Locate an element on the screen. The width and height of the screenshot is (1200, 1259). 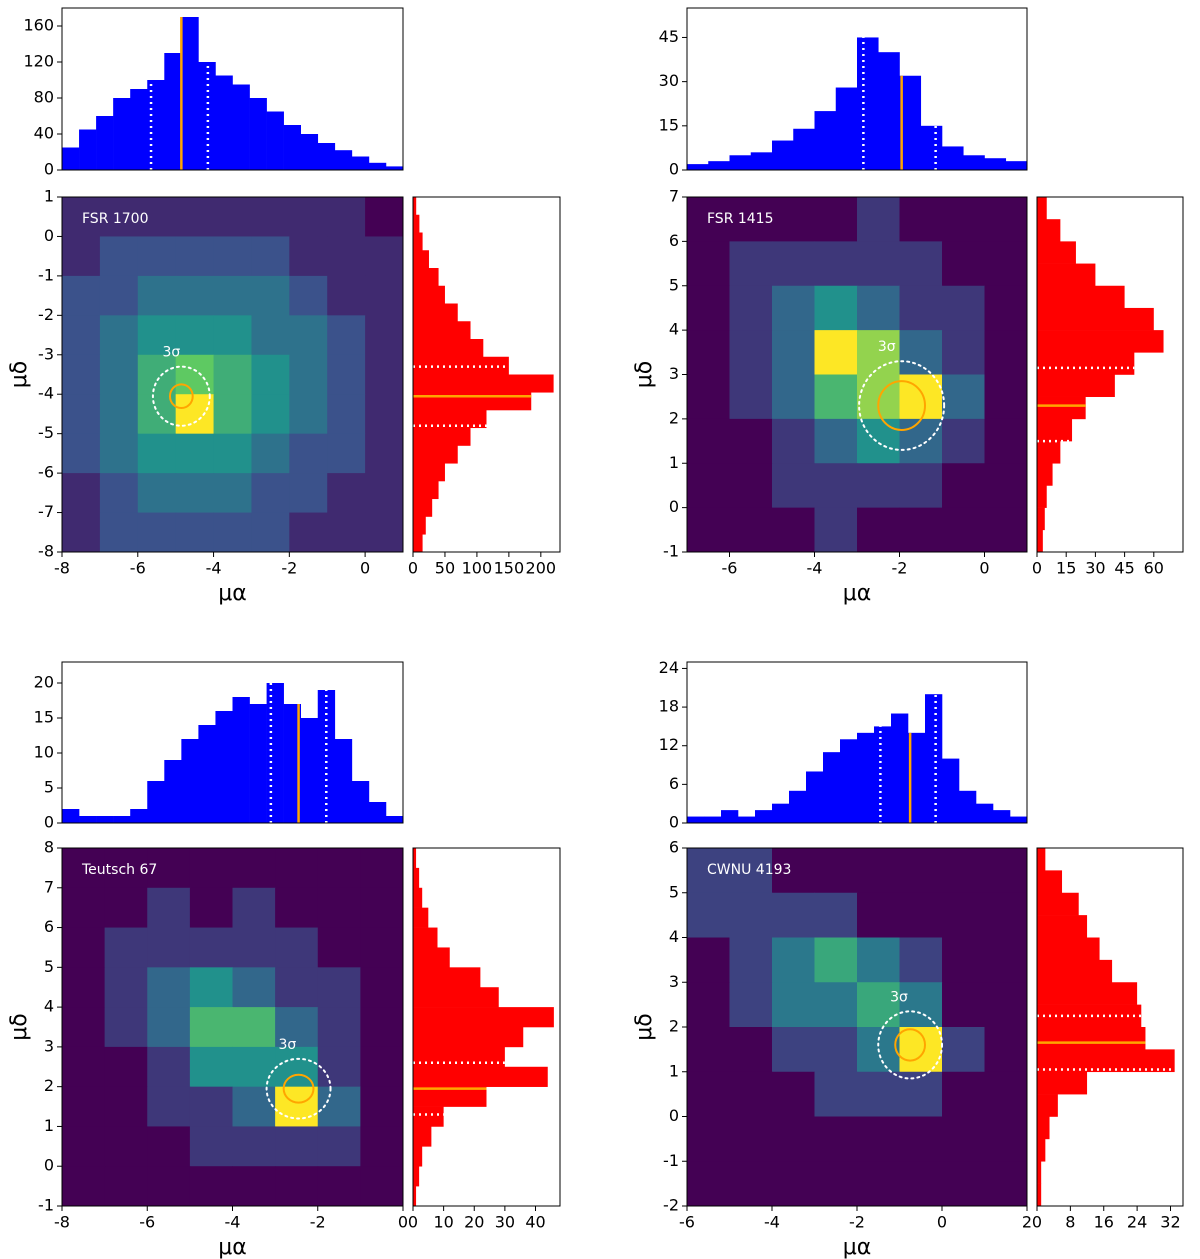
axes-frame is located at coordinates (232, 374).